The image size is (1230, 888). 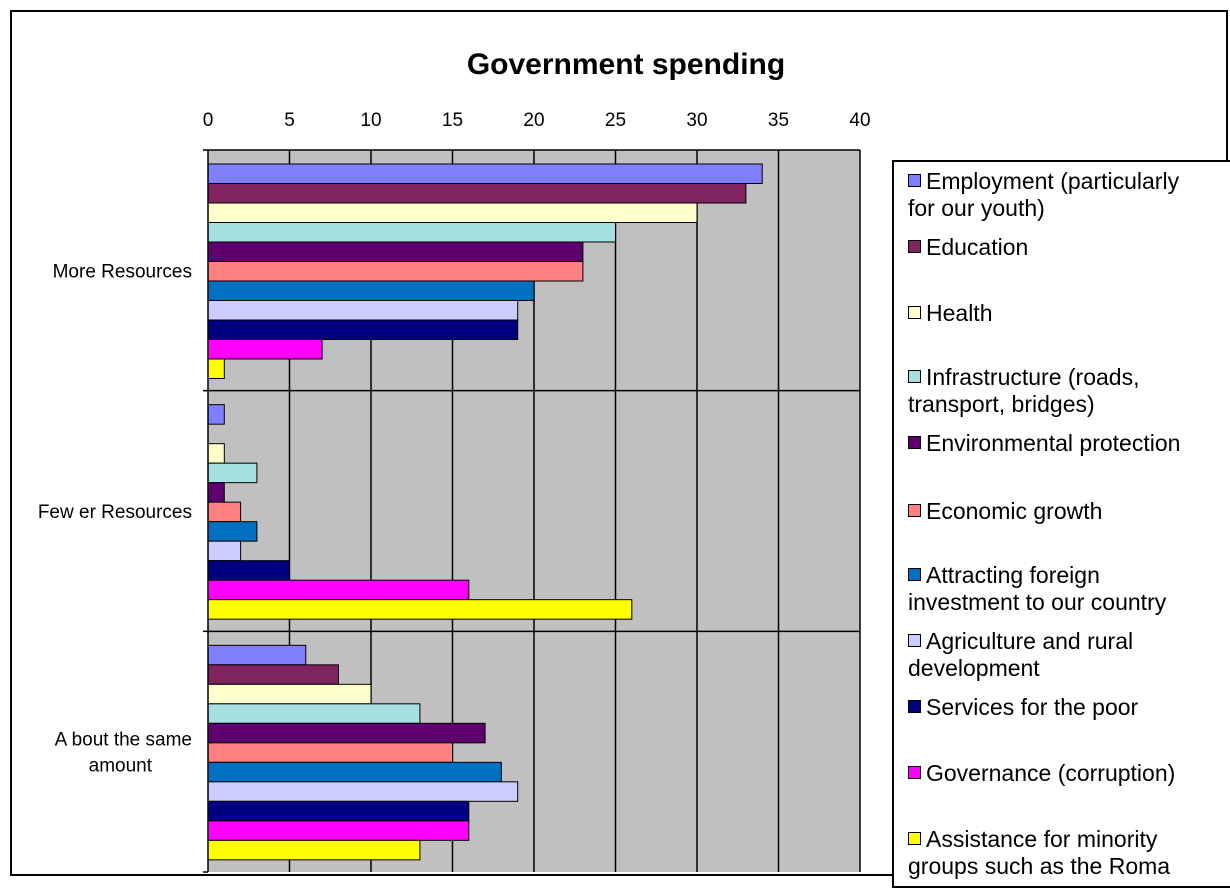 I want to click on legend-label-line: Governance (corruption), so click(x=1068, y=773).